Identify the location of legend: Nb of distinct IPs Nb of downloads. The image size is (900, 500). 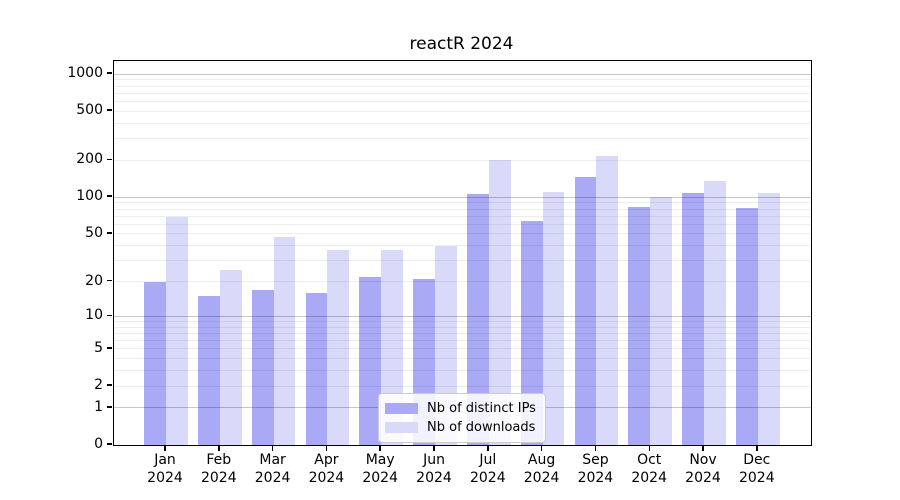
(462, 418).